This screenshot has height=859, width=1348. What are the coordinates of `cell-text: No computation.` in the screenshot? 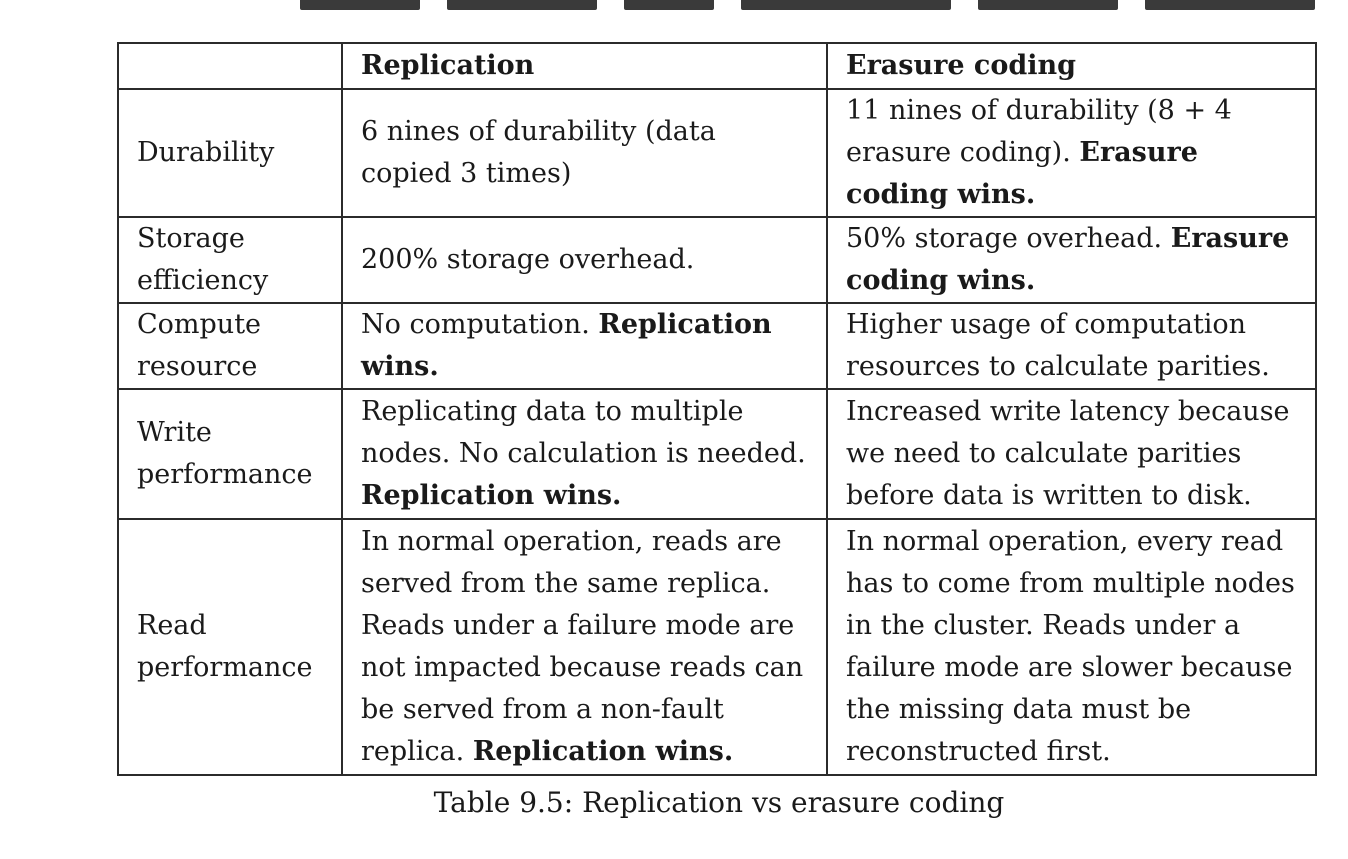 It's located at (475, 324).